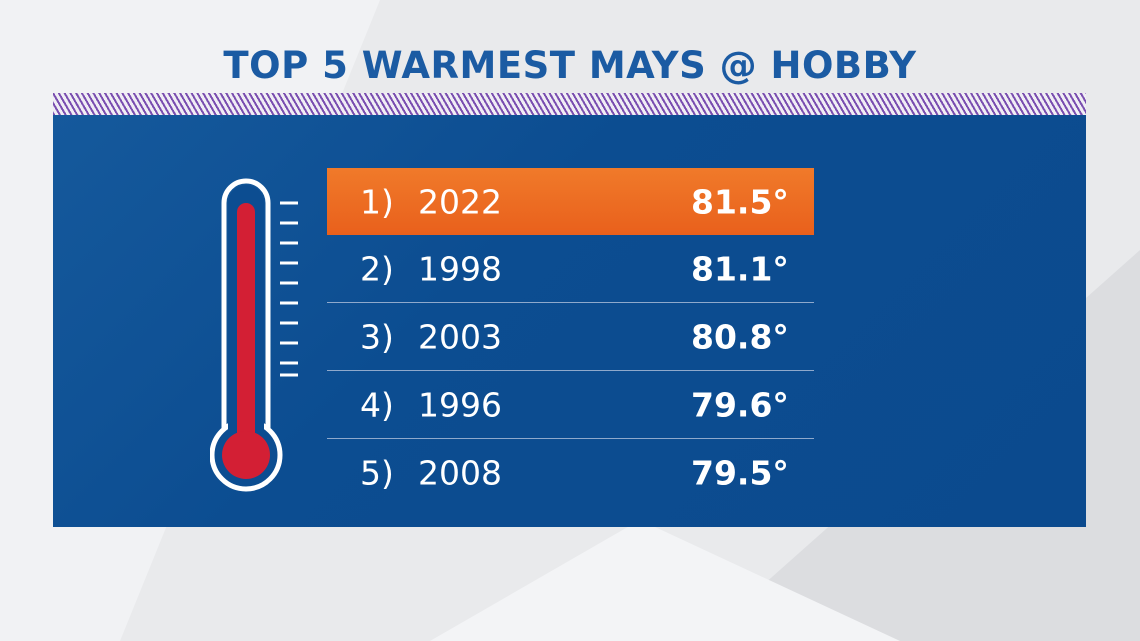 Image resolution: width=1140 pixels, height=641 pixels. Describe the element at coordinates (570, 472) in the screenshot. I see `table-row: 5) 2008 79.5°` at that location.